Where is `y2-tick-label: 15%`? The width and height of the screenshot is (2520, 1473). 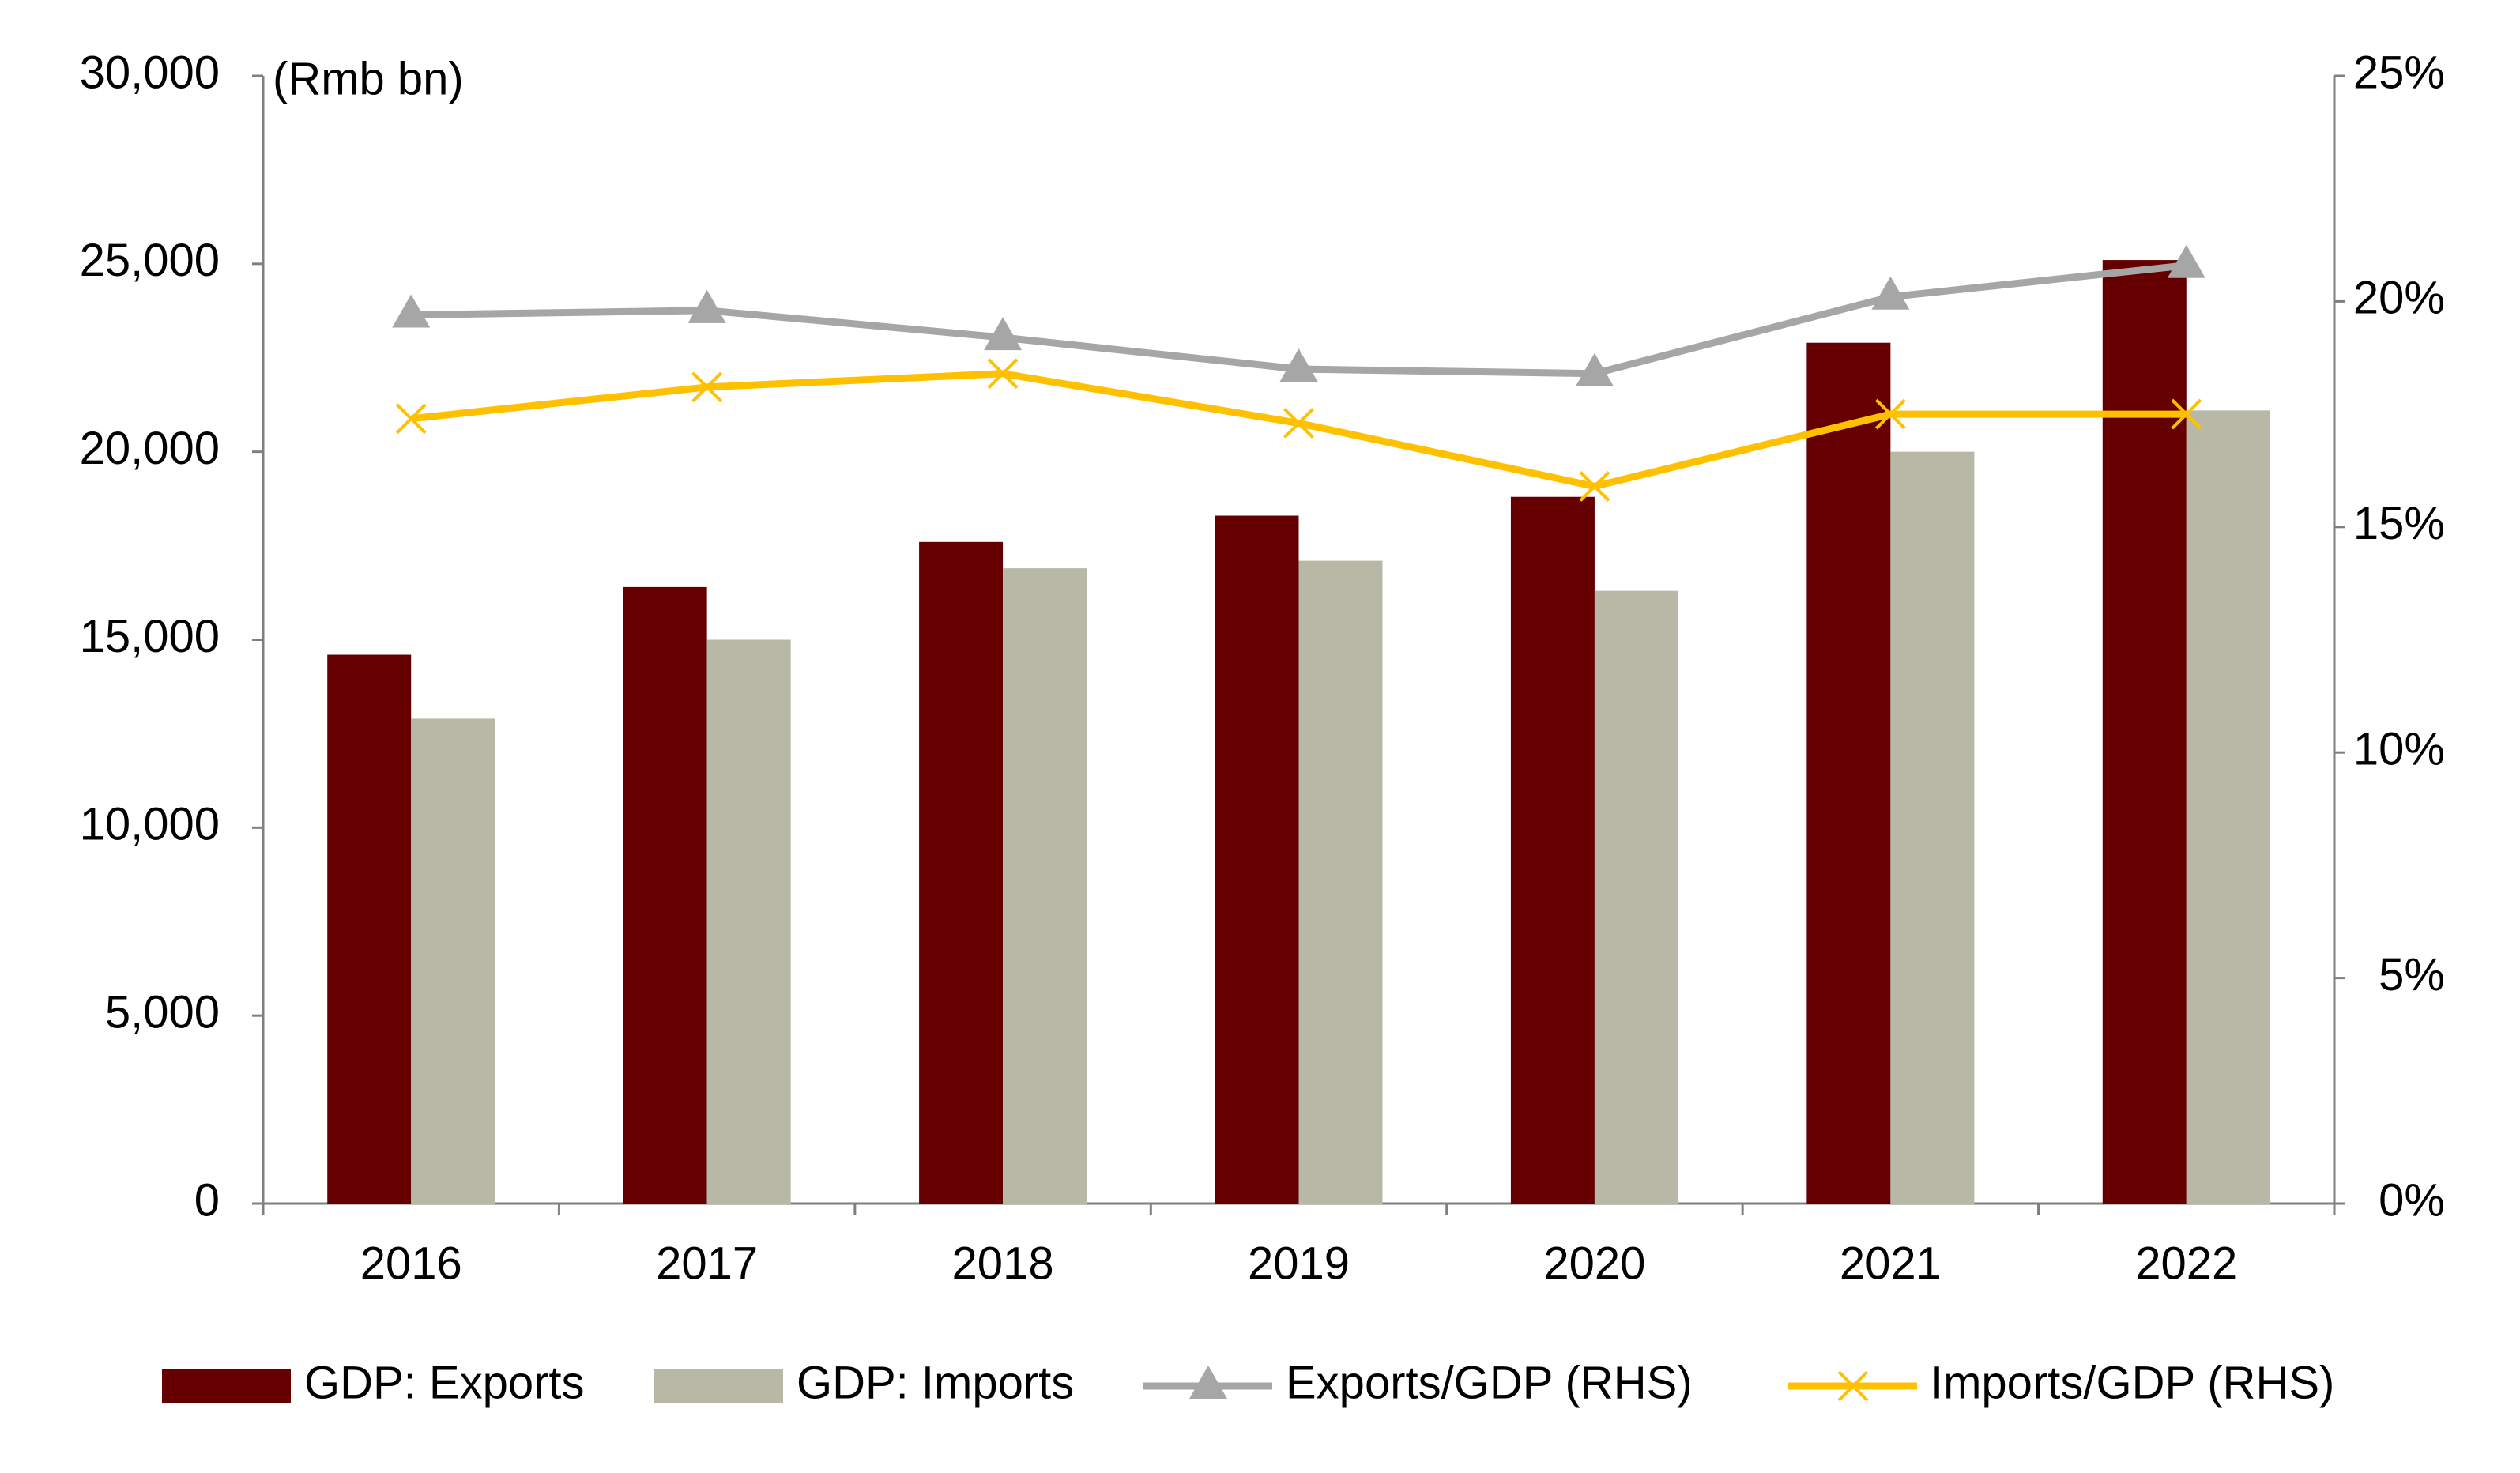 y2-tick-label: 15% is located at coordinates (2399, 523).